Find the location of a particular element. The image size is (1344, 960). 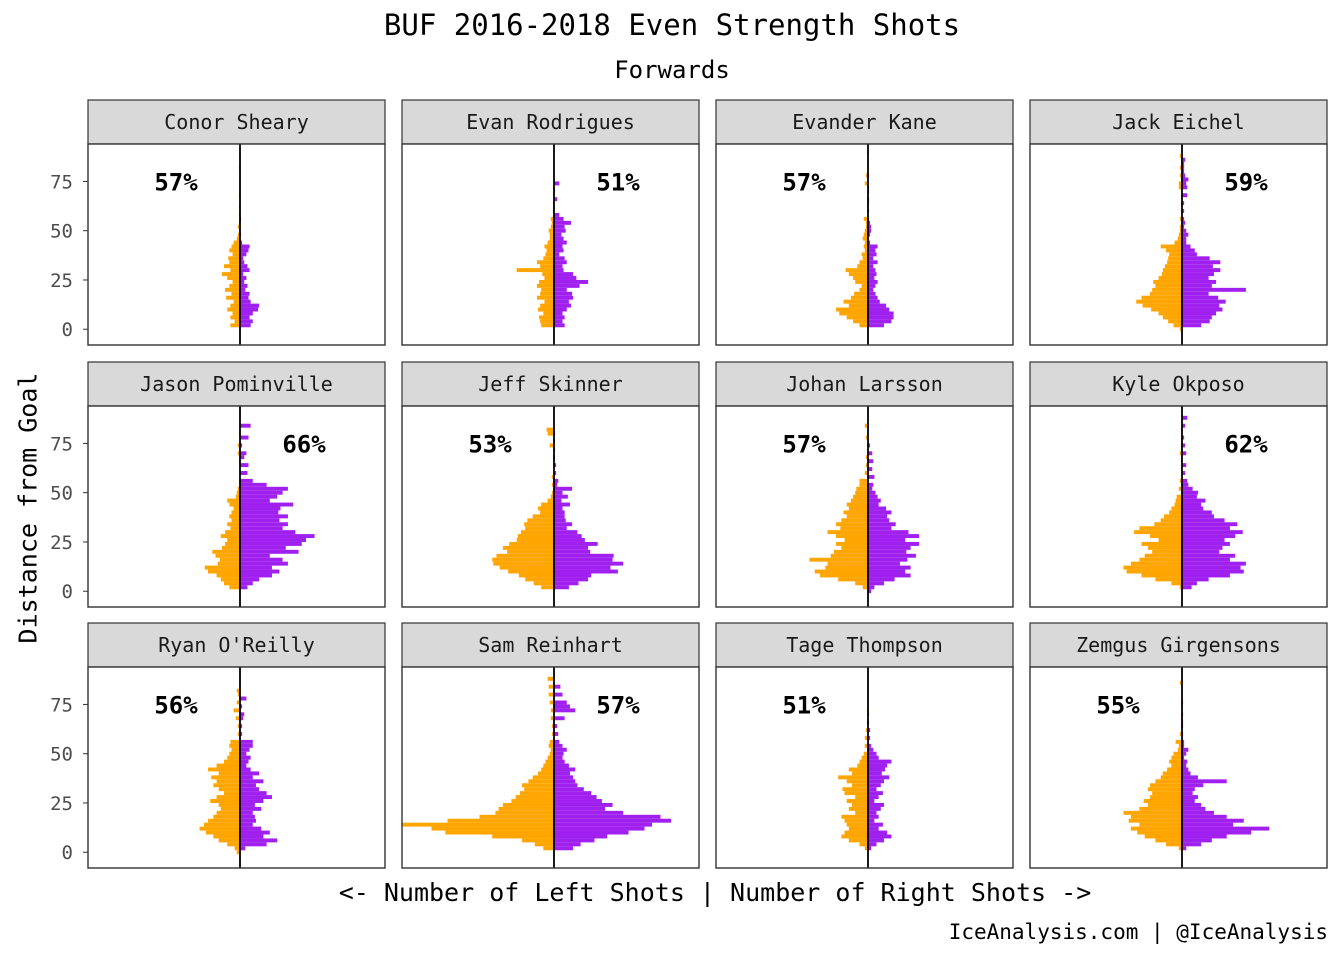

y-tick-label: 75 is located at coordinates (61, 182).